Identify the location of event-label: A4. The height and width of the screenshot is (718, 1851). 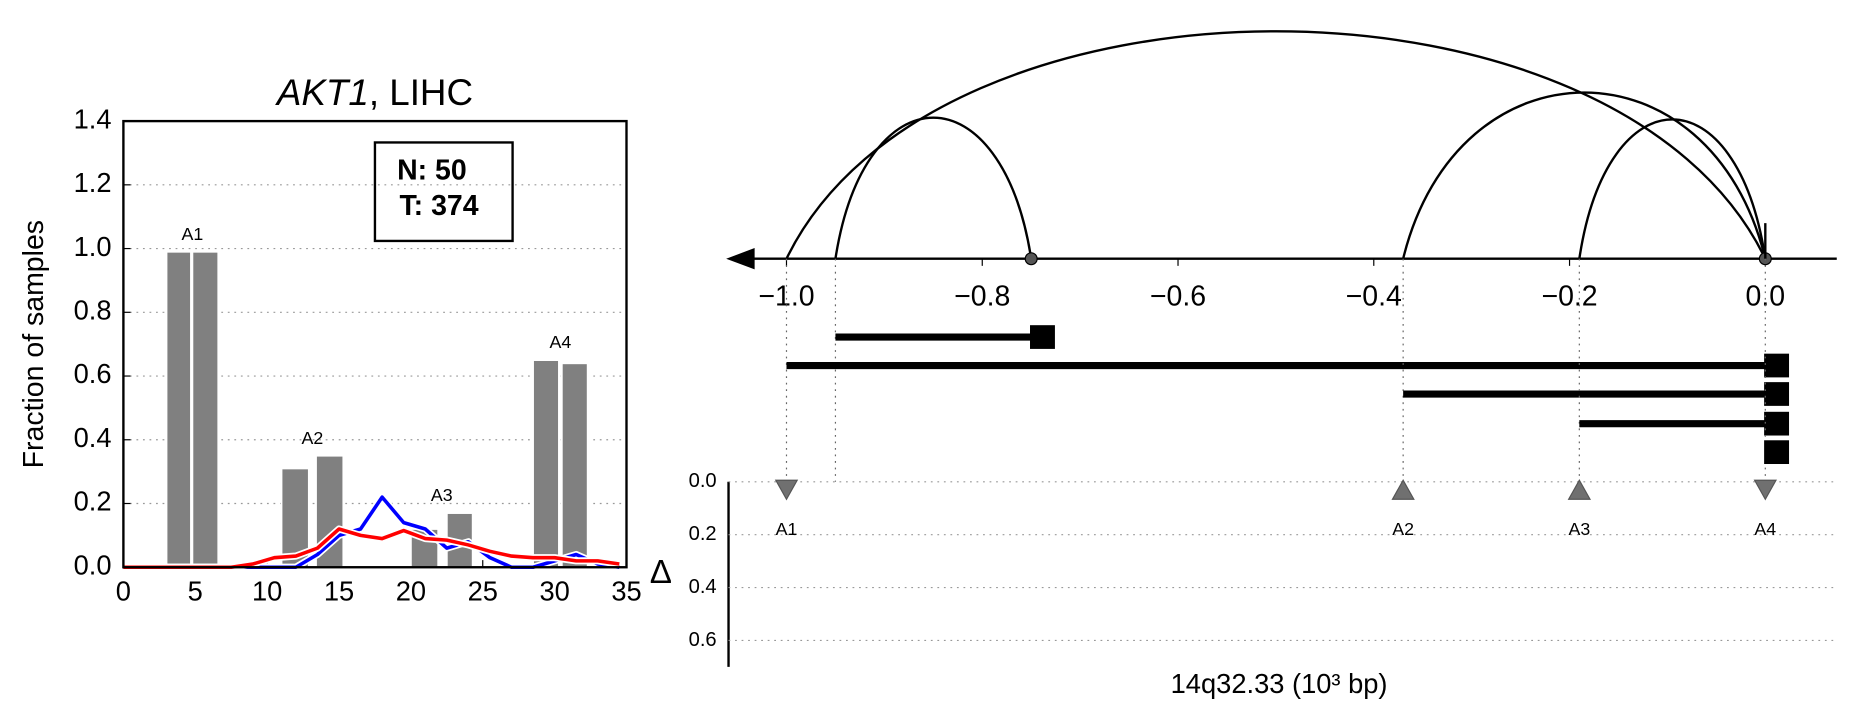
(1765, 529).